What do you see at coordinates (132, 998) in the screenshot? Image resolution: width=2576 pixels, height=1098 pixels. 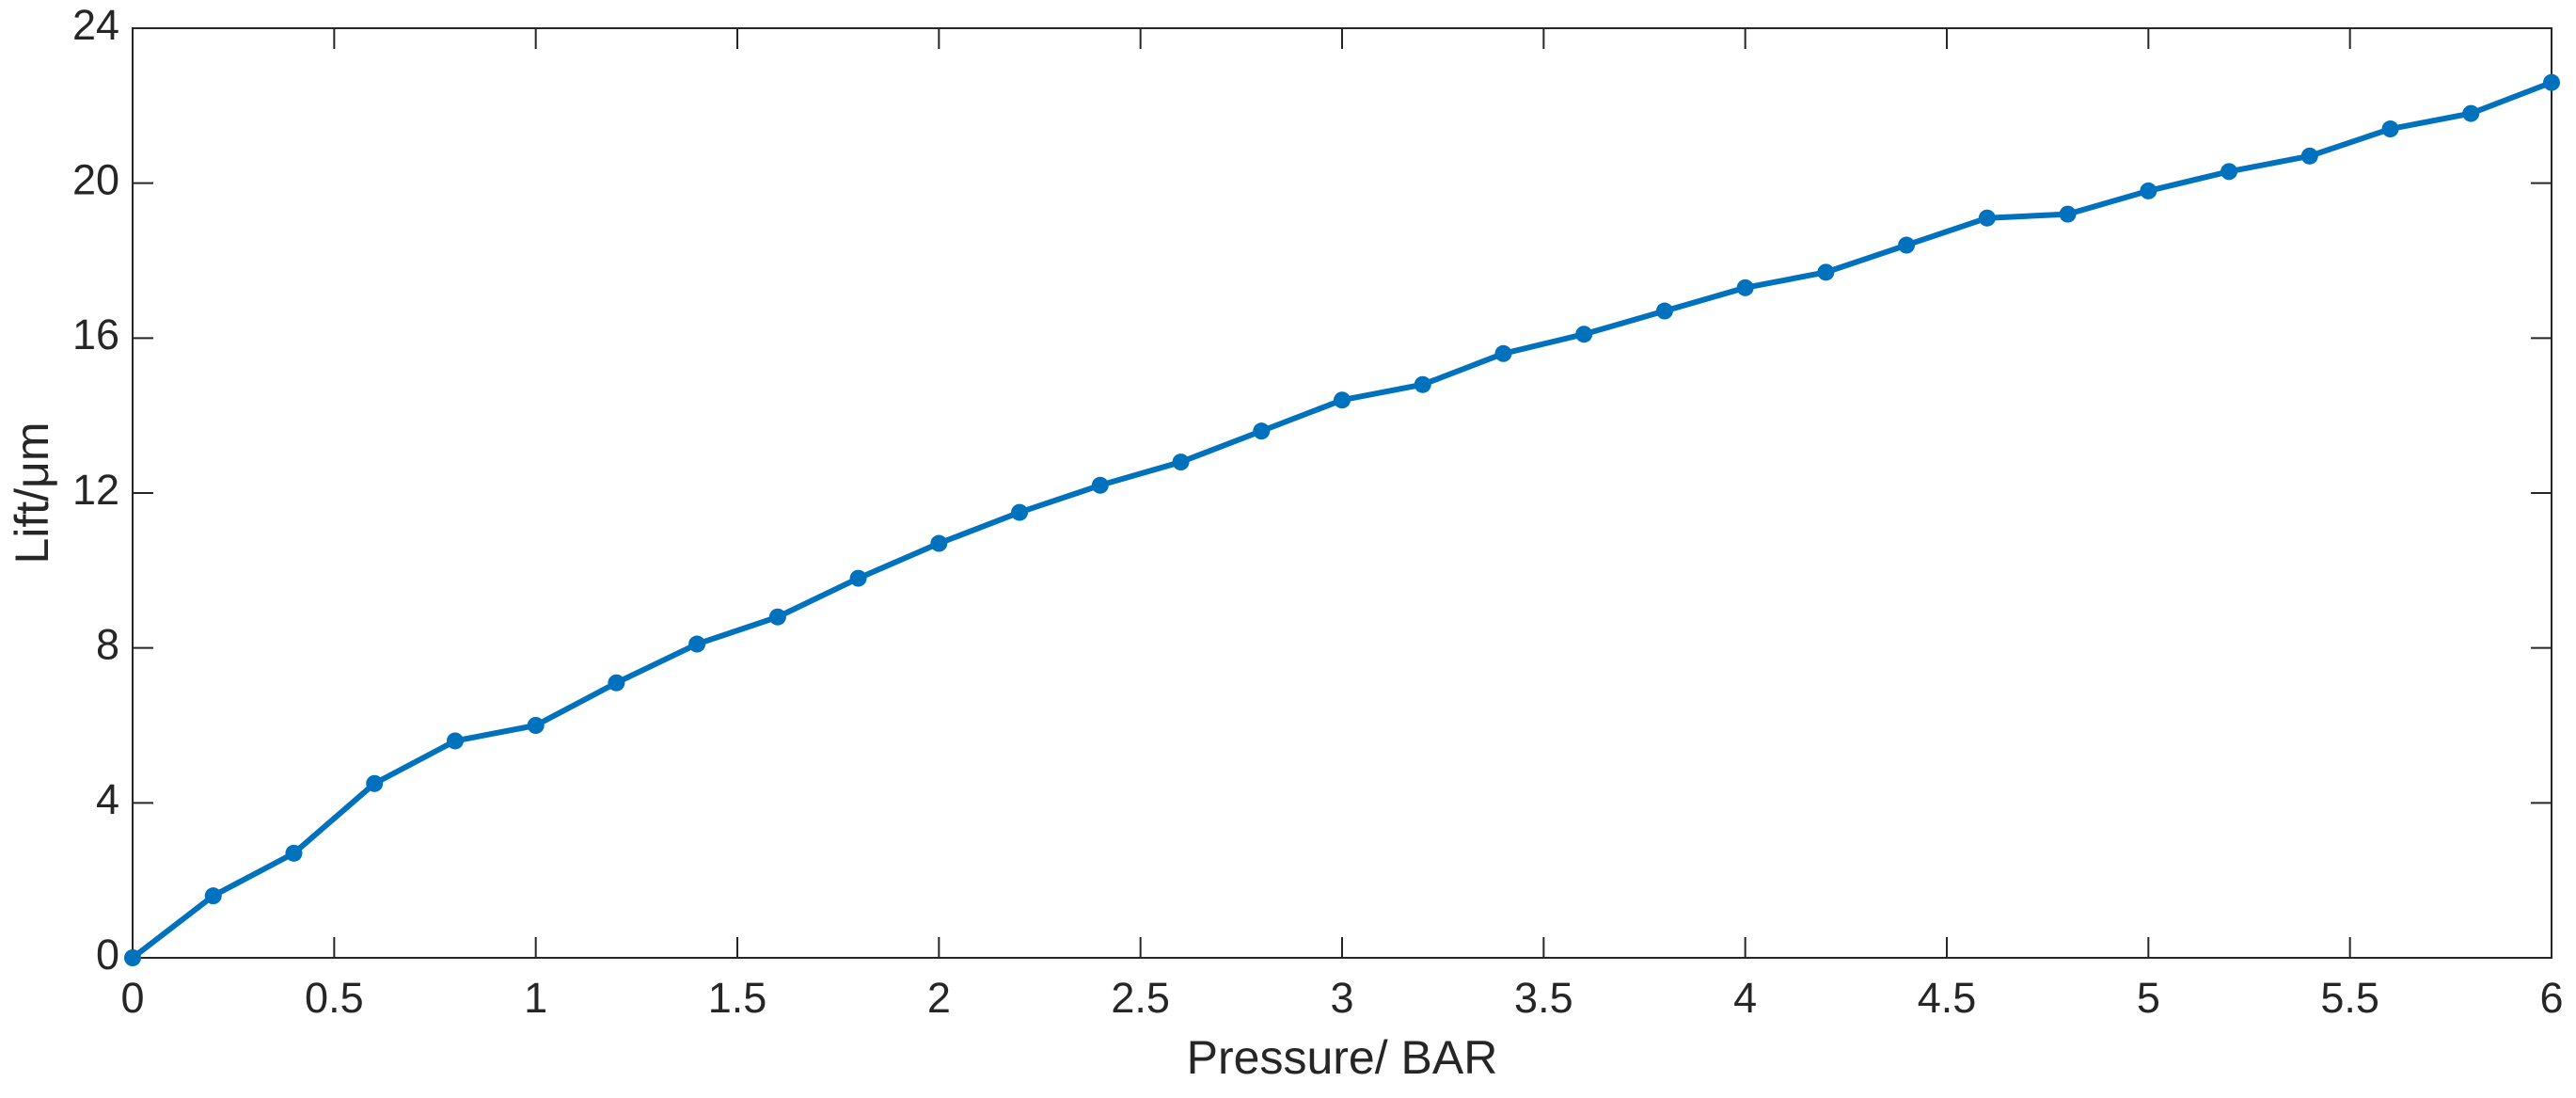 I see `x-tick-label: 0` at bounding box center [132, 998].